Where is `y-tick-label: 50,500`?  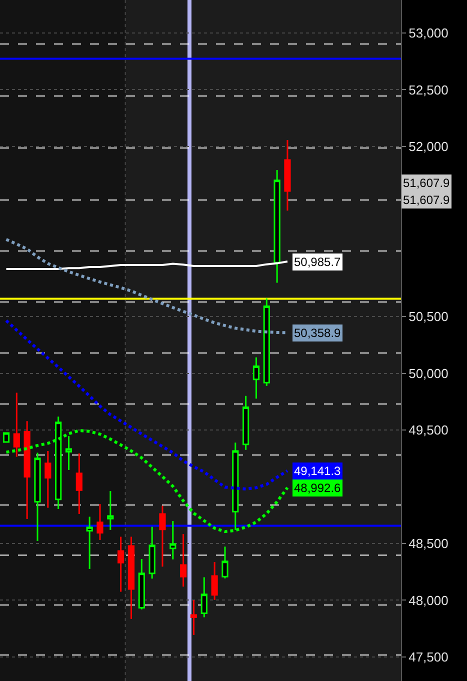 y-tick-label: 50,500 is located at coordinates (428, 316).